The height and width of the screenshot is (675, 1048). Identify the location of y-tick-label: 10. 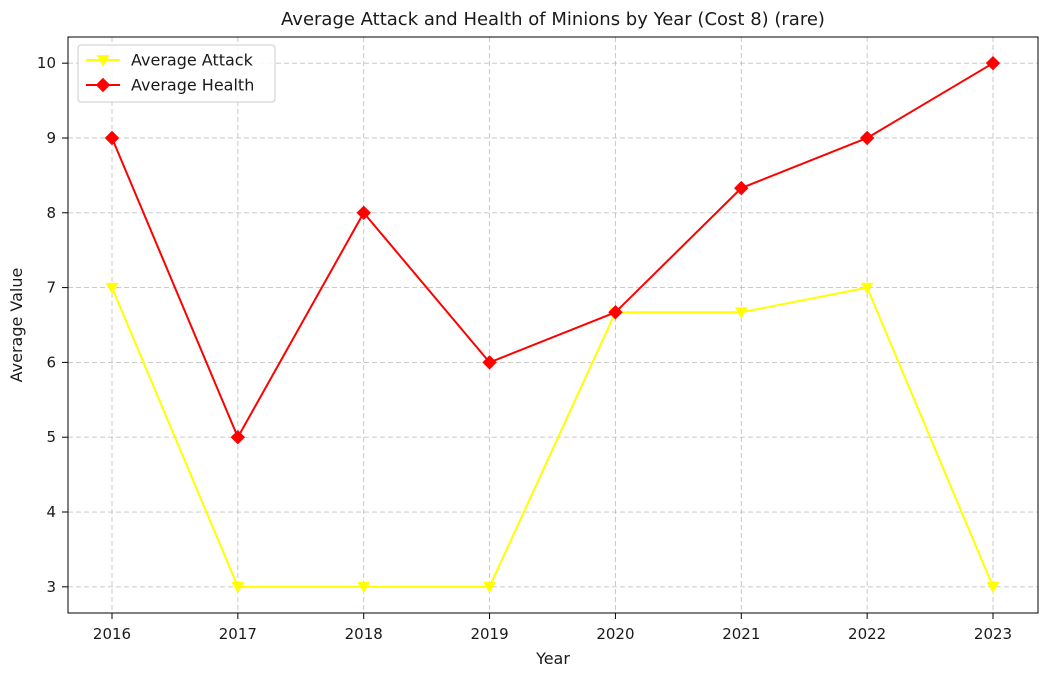
(46, 63).